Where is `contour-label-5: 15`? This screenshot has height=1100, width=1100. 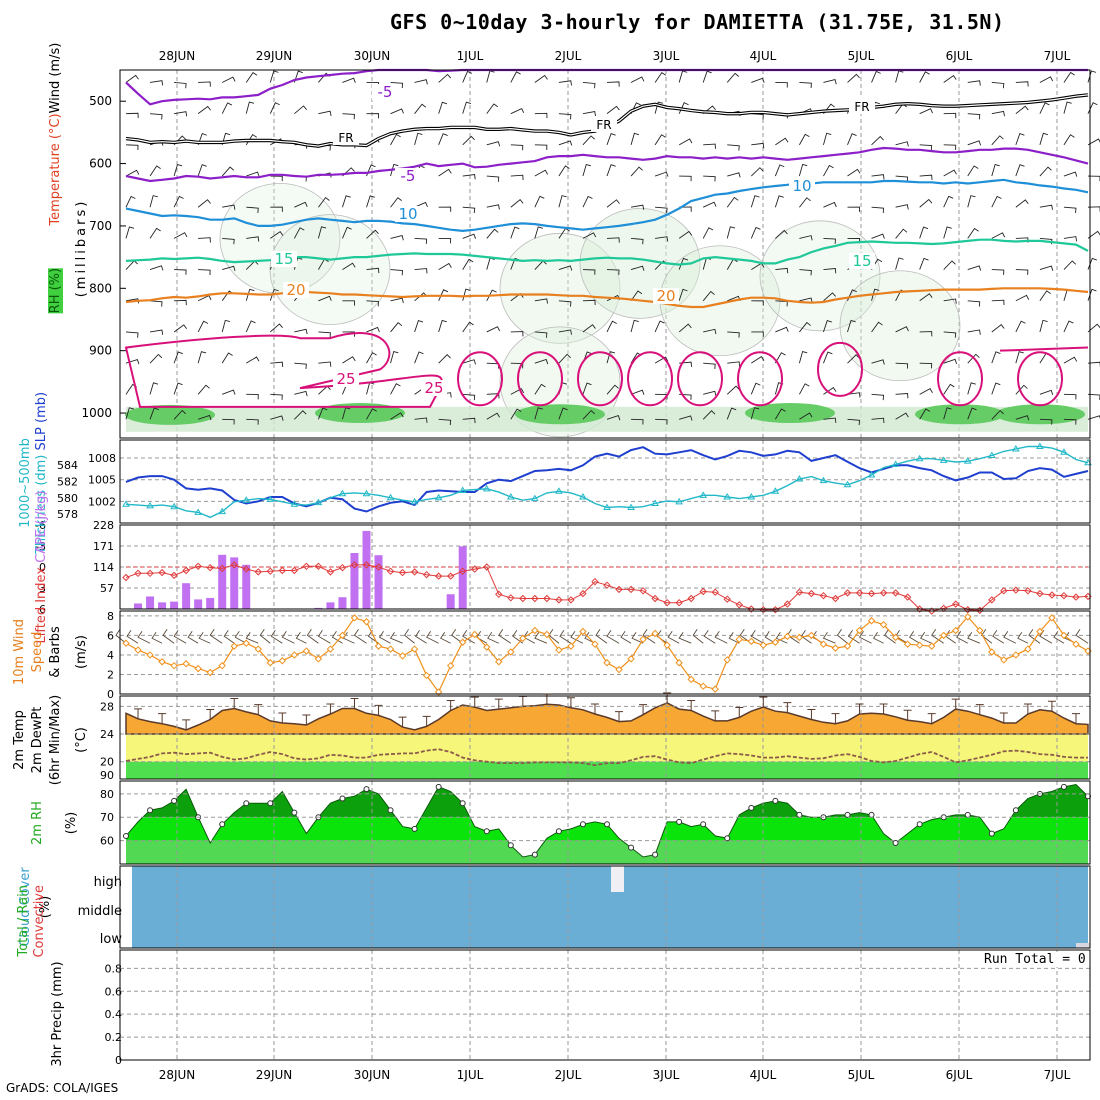 contour-label-5: 15 is located at coordinates (861, 261).